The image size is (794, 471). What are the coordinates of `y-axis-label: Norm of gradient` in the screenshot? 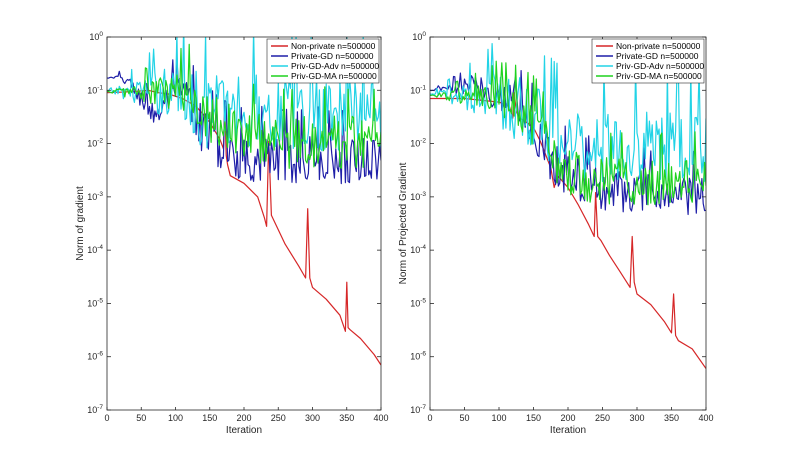 It's located at (80, 223).